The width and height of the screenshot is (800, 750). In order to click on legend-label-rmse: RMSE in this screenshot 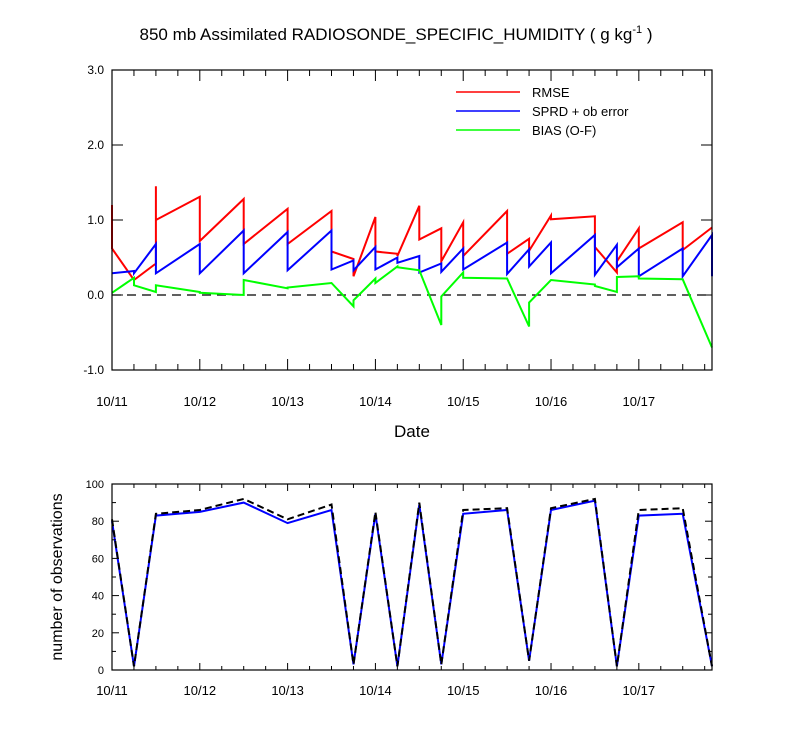, I will do `click(551, 92)`.